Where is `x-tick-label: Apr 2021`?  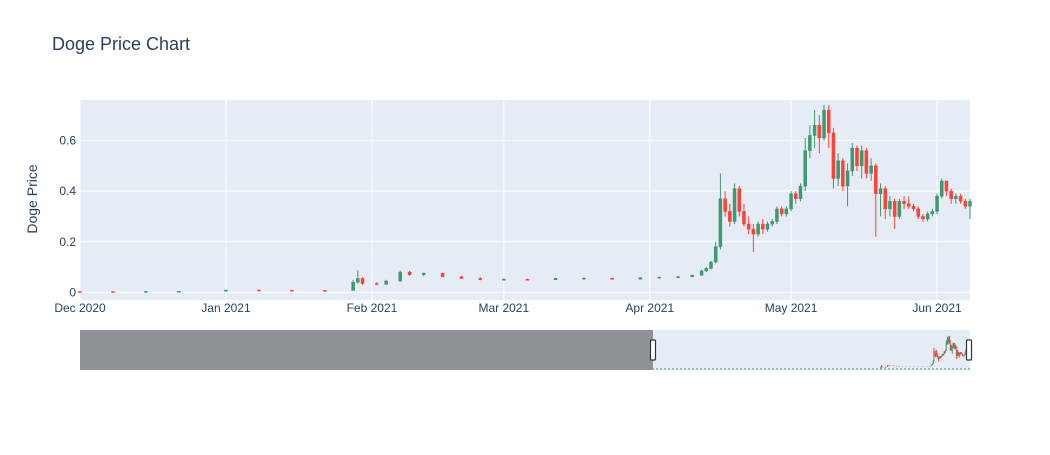 x-tick-label: Apr 2021 is located at coordinates (649, 308).